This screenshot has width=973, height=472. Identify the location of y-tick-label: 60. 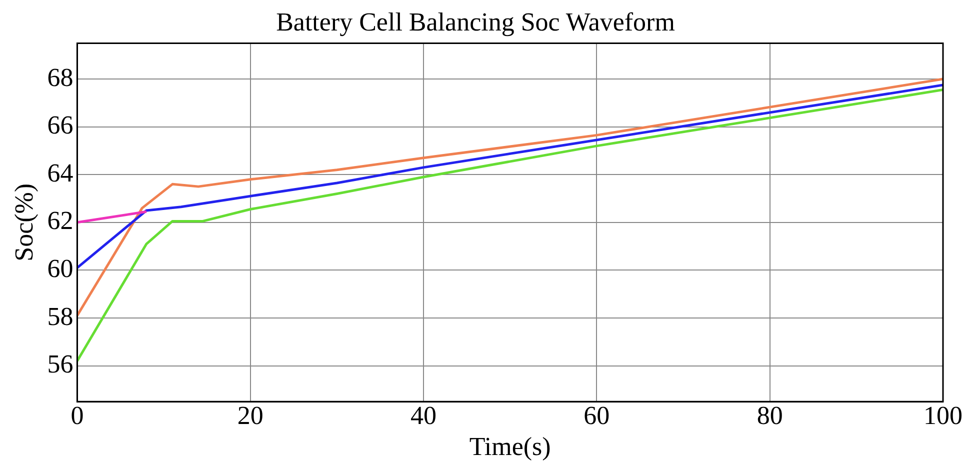
(60, 269).